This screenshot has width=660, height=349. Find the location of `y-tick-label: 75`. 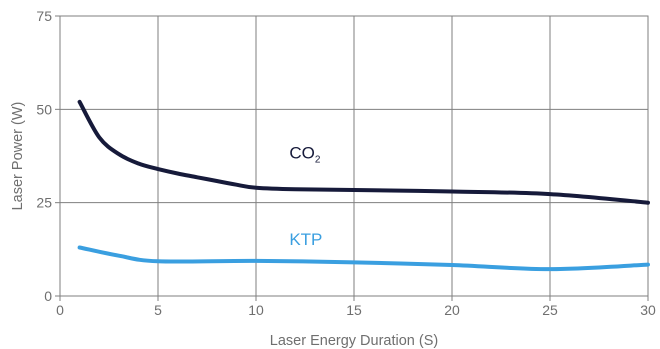

y-tick-label: 75 is located at coordinates (44, 16).